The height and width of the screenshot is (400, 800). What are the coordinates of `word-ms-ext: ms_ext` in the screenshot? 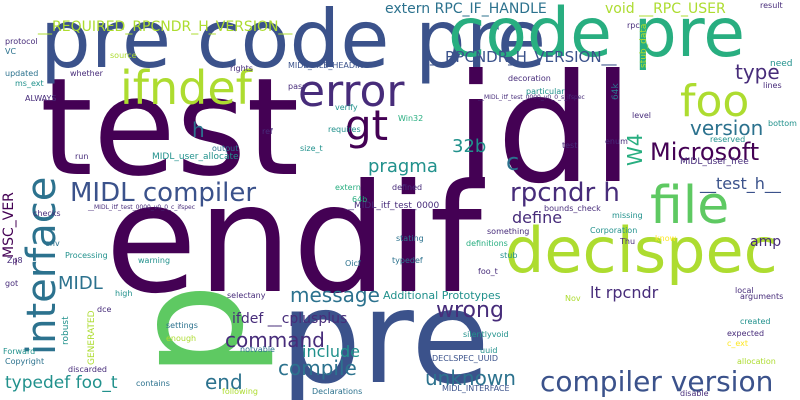 It's located at (29, 83).